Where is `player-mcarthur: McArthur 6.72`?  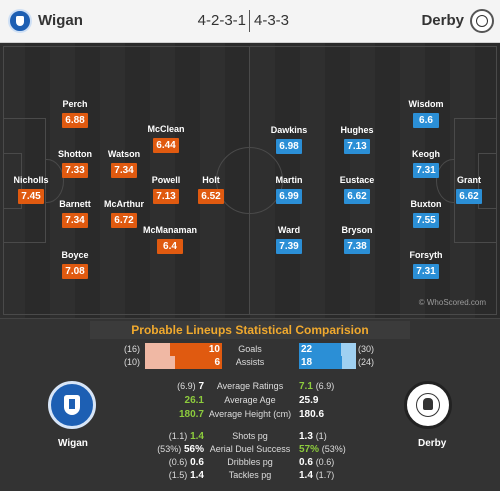 player-mcarthur: McArthur 6.72 is located at coordinates (124, 213).